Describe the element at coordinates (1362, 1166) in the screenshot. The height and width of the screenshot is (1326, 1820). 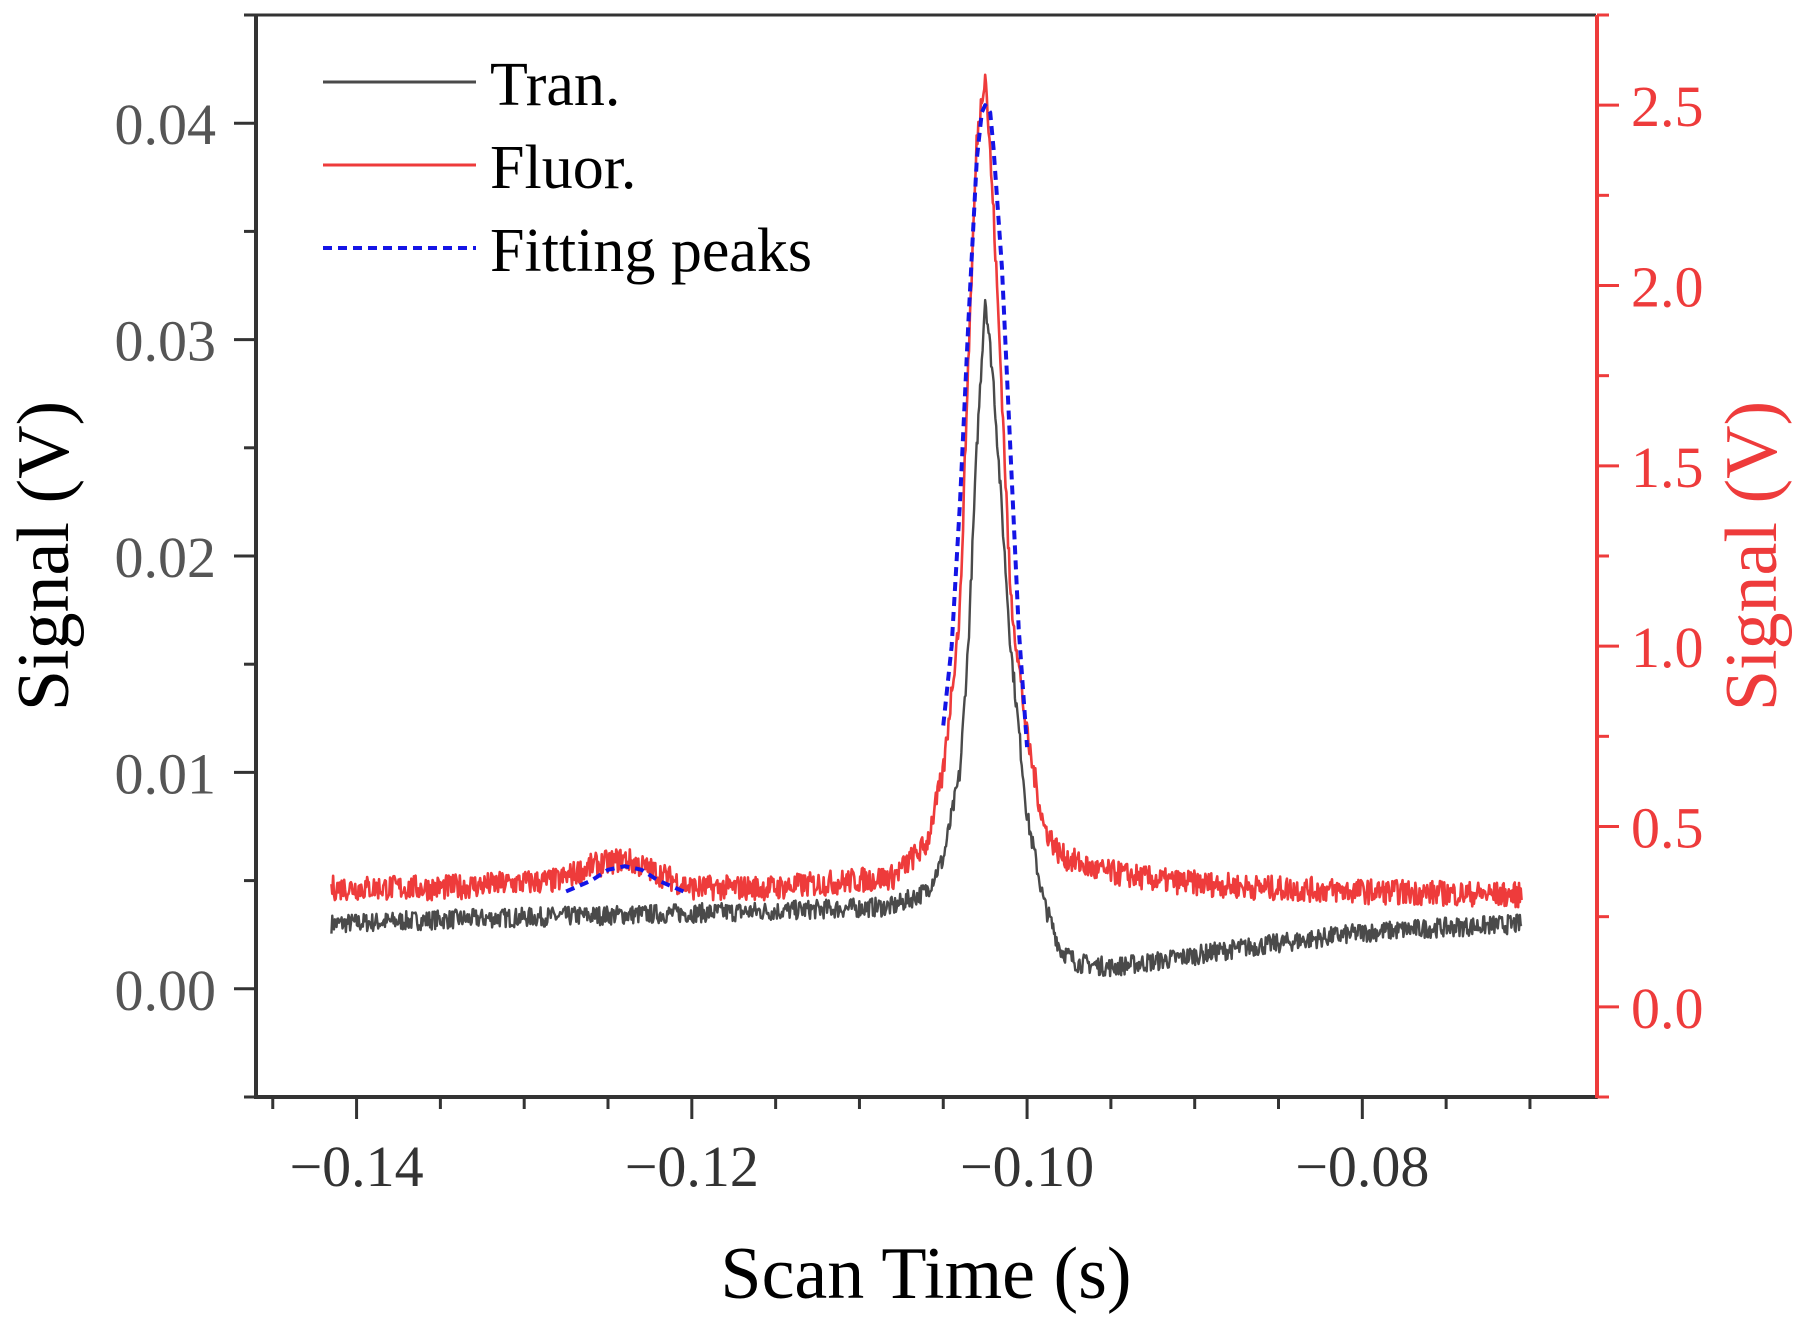
I see `x-tick-label: −0.08` at that location.